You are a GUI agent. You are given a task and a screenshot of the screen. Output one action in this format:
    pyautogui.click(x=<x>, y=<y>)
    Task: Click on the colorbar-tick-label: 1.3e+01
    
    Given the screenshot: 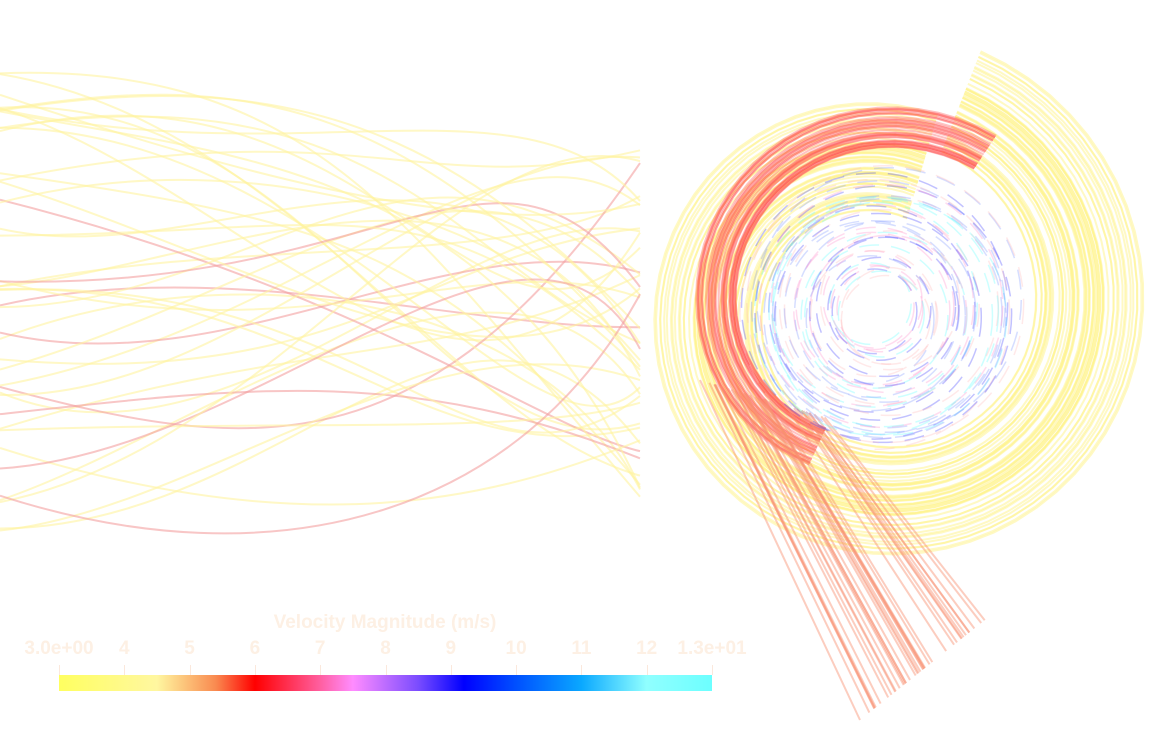 What is the action you would take?
    pyautogui.click(x=712, y=648)
    